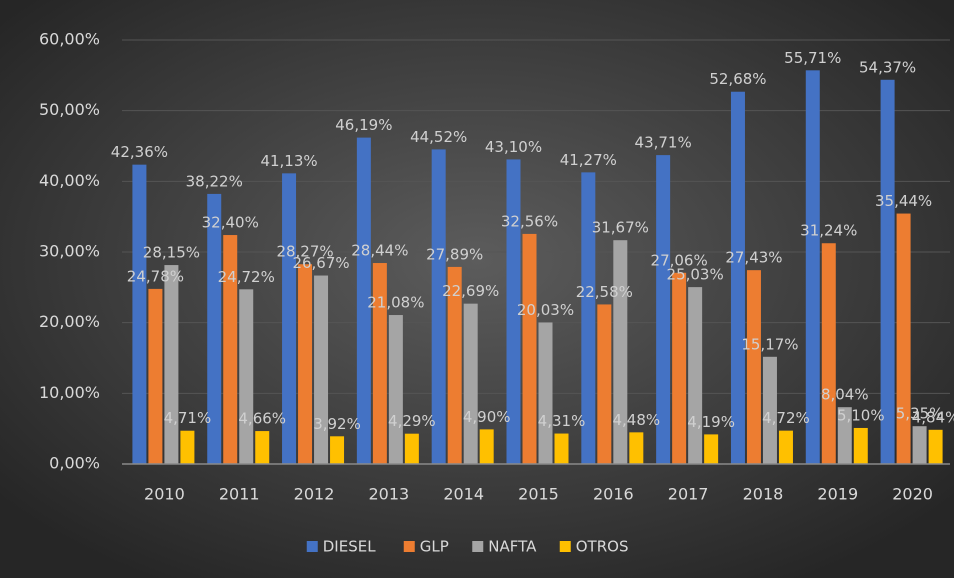 Image resolution: width=954 pixels, height=578 pixels. Describe the element at coordinates (69, 392) in the screenshot. I see `y-tick-label: 10,00%` at that location.